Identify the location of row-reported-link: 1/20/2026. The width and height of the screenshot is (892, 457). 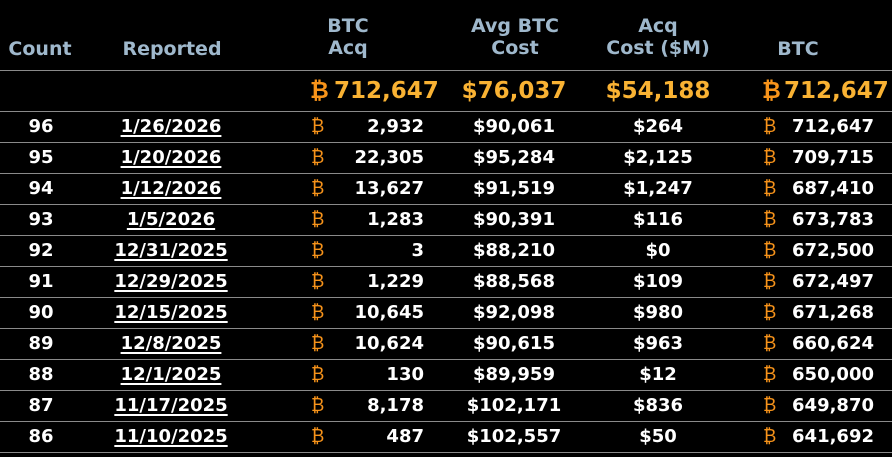
(171, 157).